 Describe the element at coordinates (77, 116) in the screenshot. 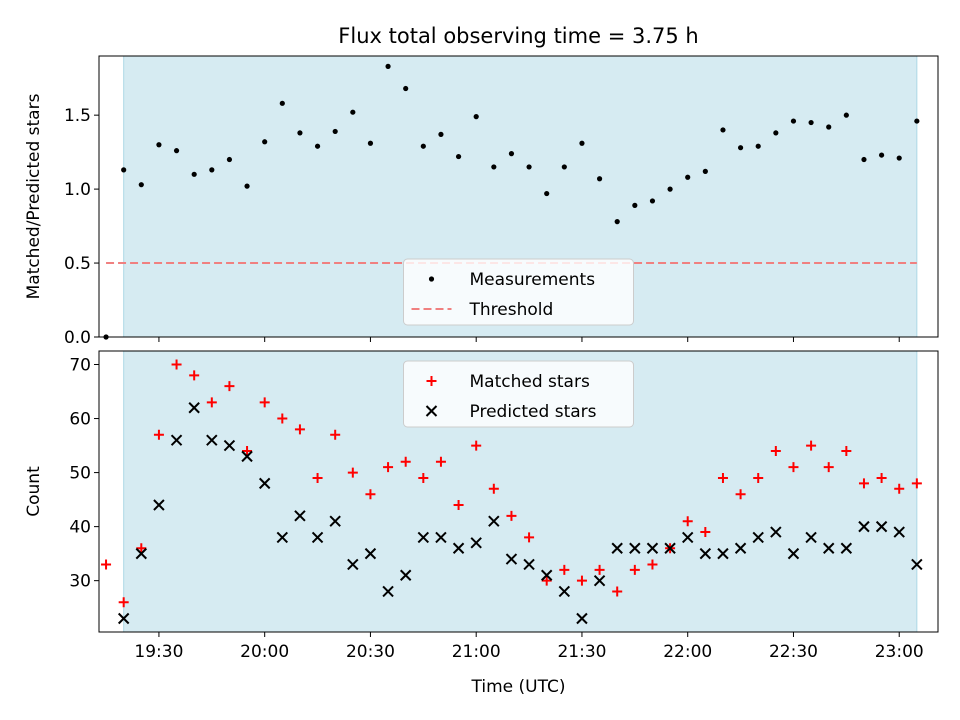

I see `y-tick-label: 1.5` at that location.